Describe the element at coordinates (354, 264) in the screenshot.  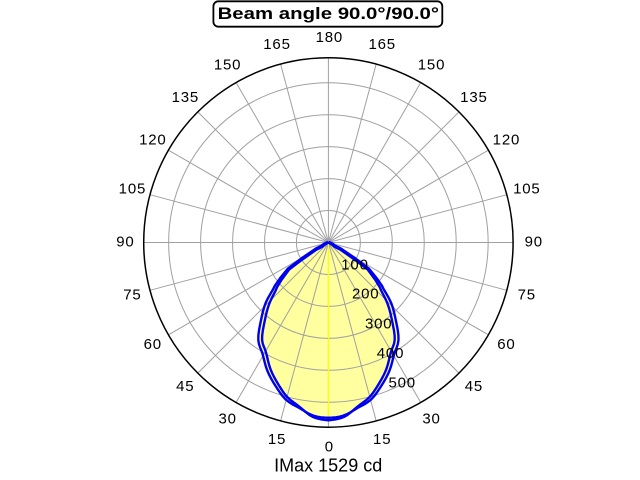
I see `svg-text: 100` at that location.